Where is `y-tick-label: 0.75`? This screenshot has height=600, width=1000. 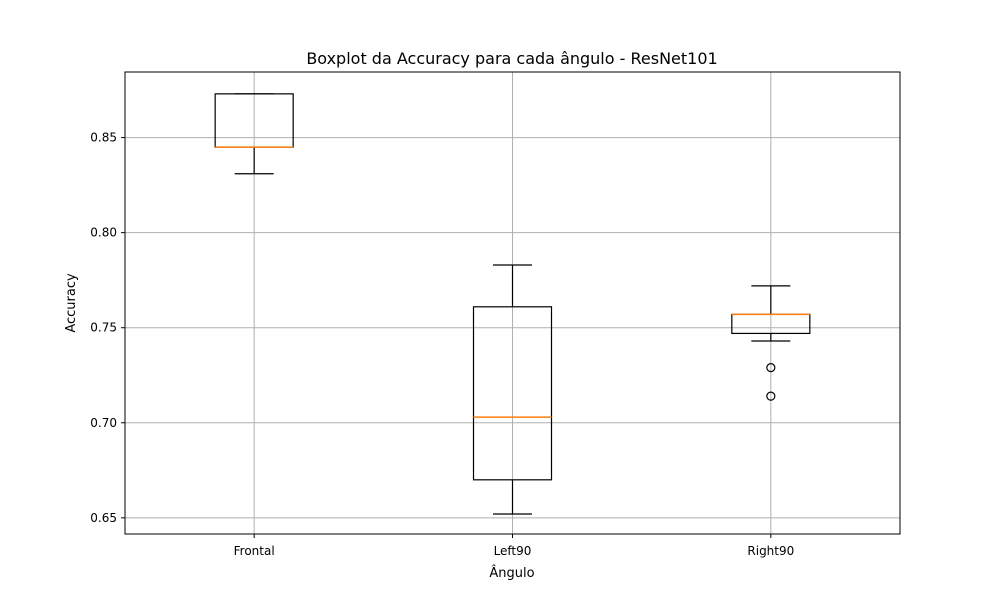
y-tick-label: 0.75 is located at coordinates (103, 328).